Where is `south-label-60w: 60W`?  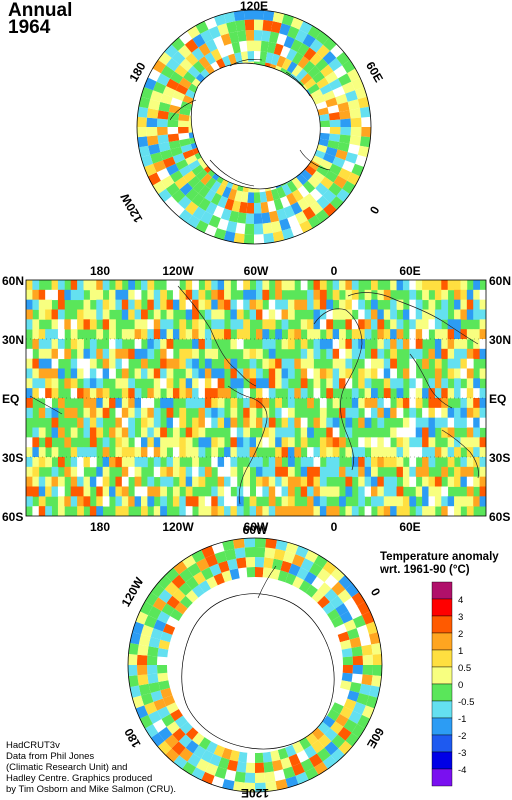
south-label-60w: 60W is located at coordinates (255, 530).